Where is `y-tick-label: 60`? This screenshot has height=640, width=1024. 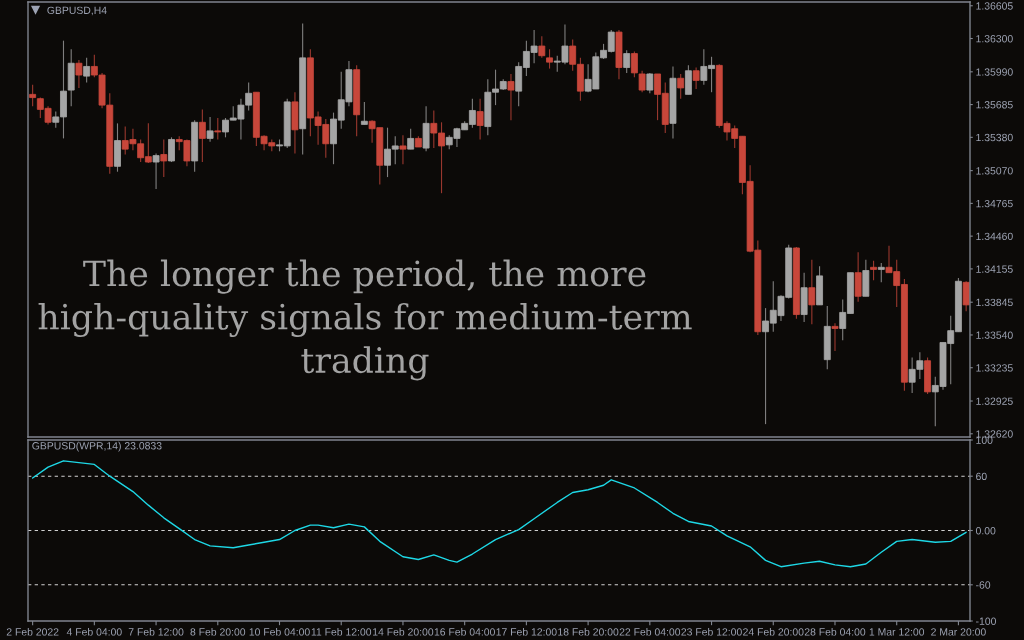 y-tick-label: 60 is located at coordinates (981, 476).